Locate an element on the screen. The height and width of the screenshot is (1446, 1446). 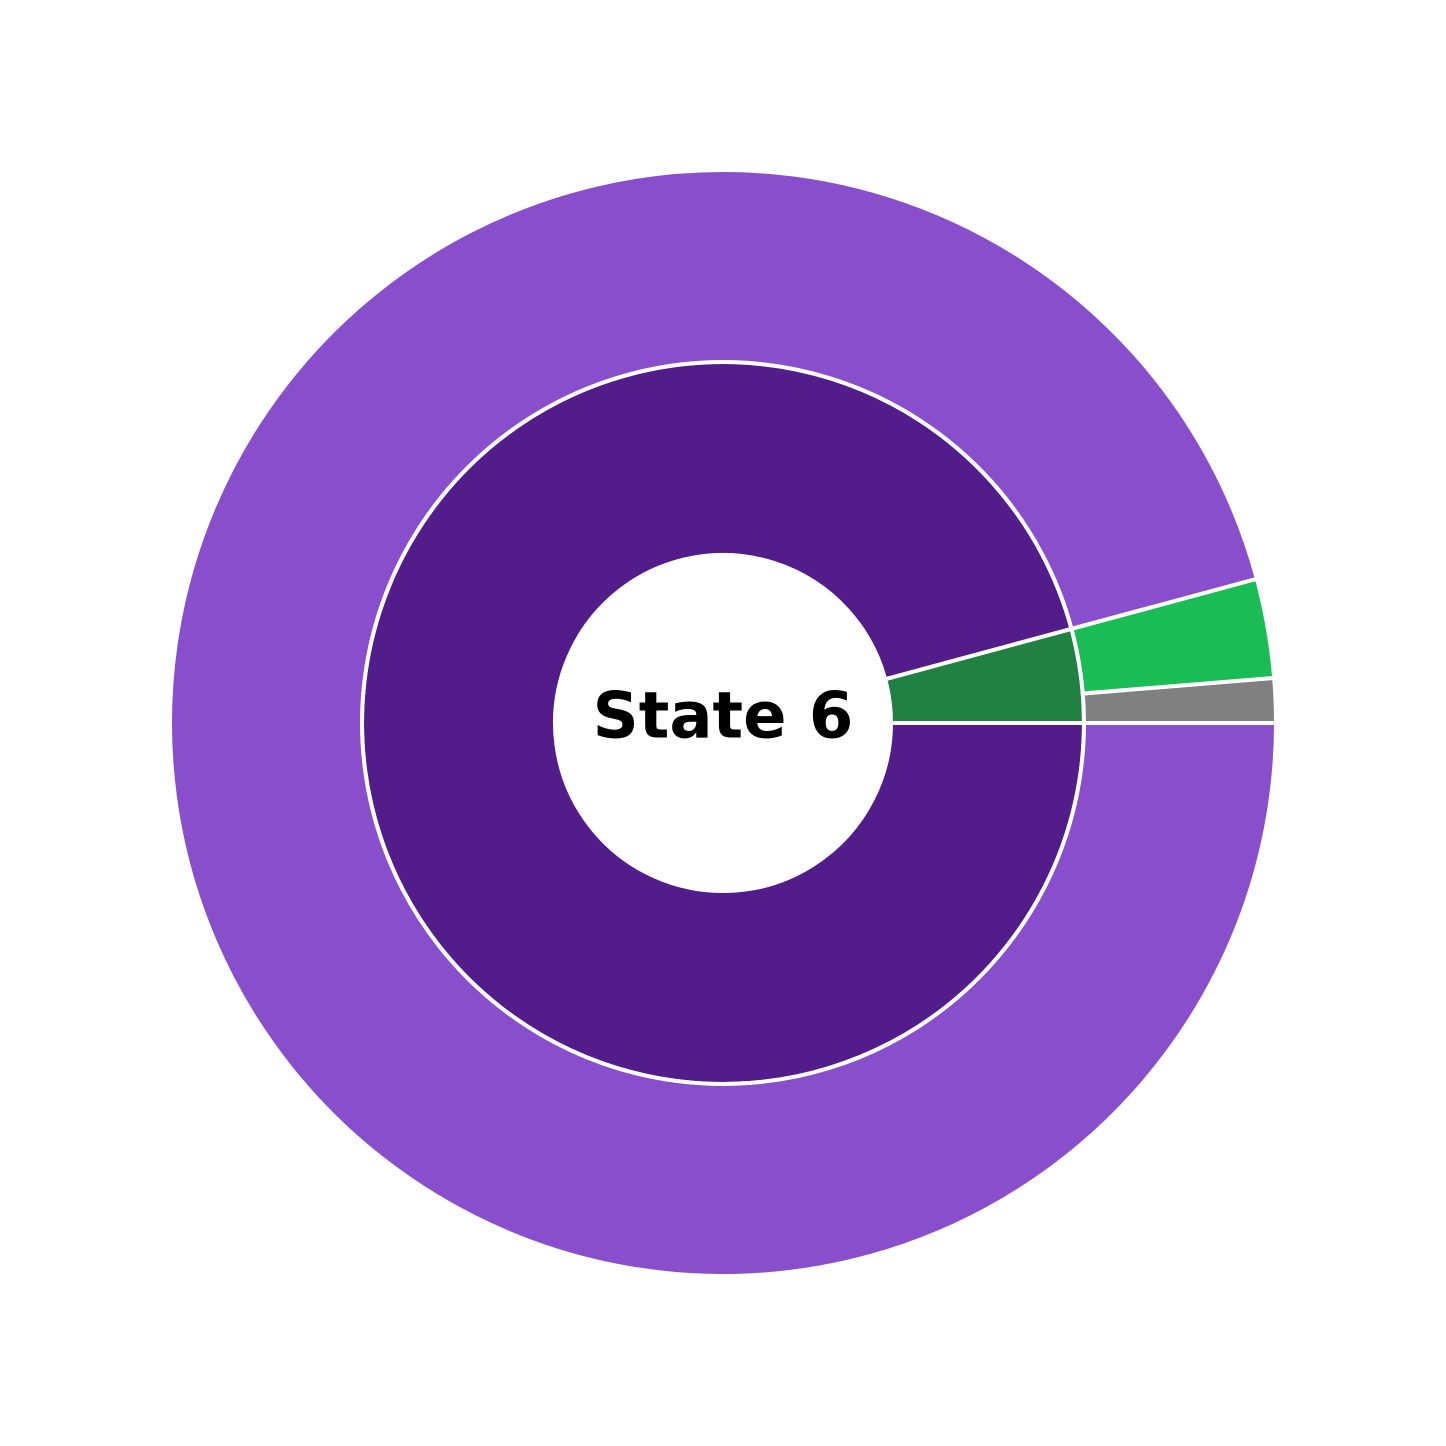
center-label: State 6 is located at coordinates (723, 717).